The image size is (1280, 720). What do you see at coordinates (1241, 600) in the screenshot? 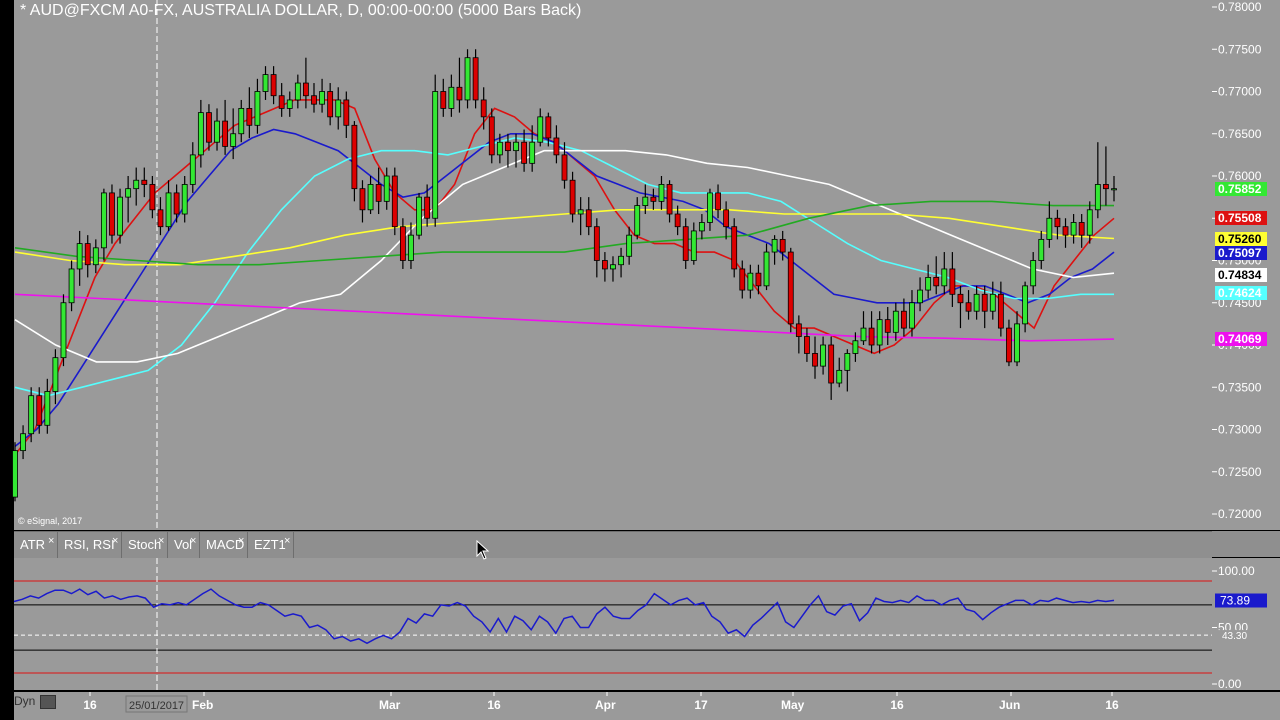
I see `rsi-last-value-bg` at bounding box center [1241, 600].